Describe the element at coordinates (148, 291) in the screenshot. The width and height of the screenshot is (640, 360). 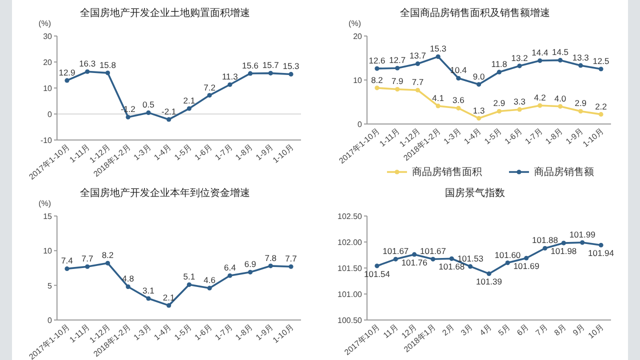
I see `data-label: 3.1` at that location.